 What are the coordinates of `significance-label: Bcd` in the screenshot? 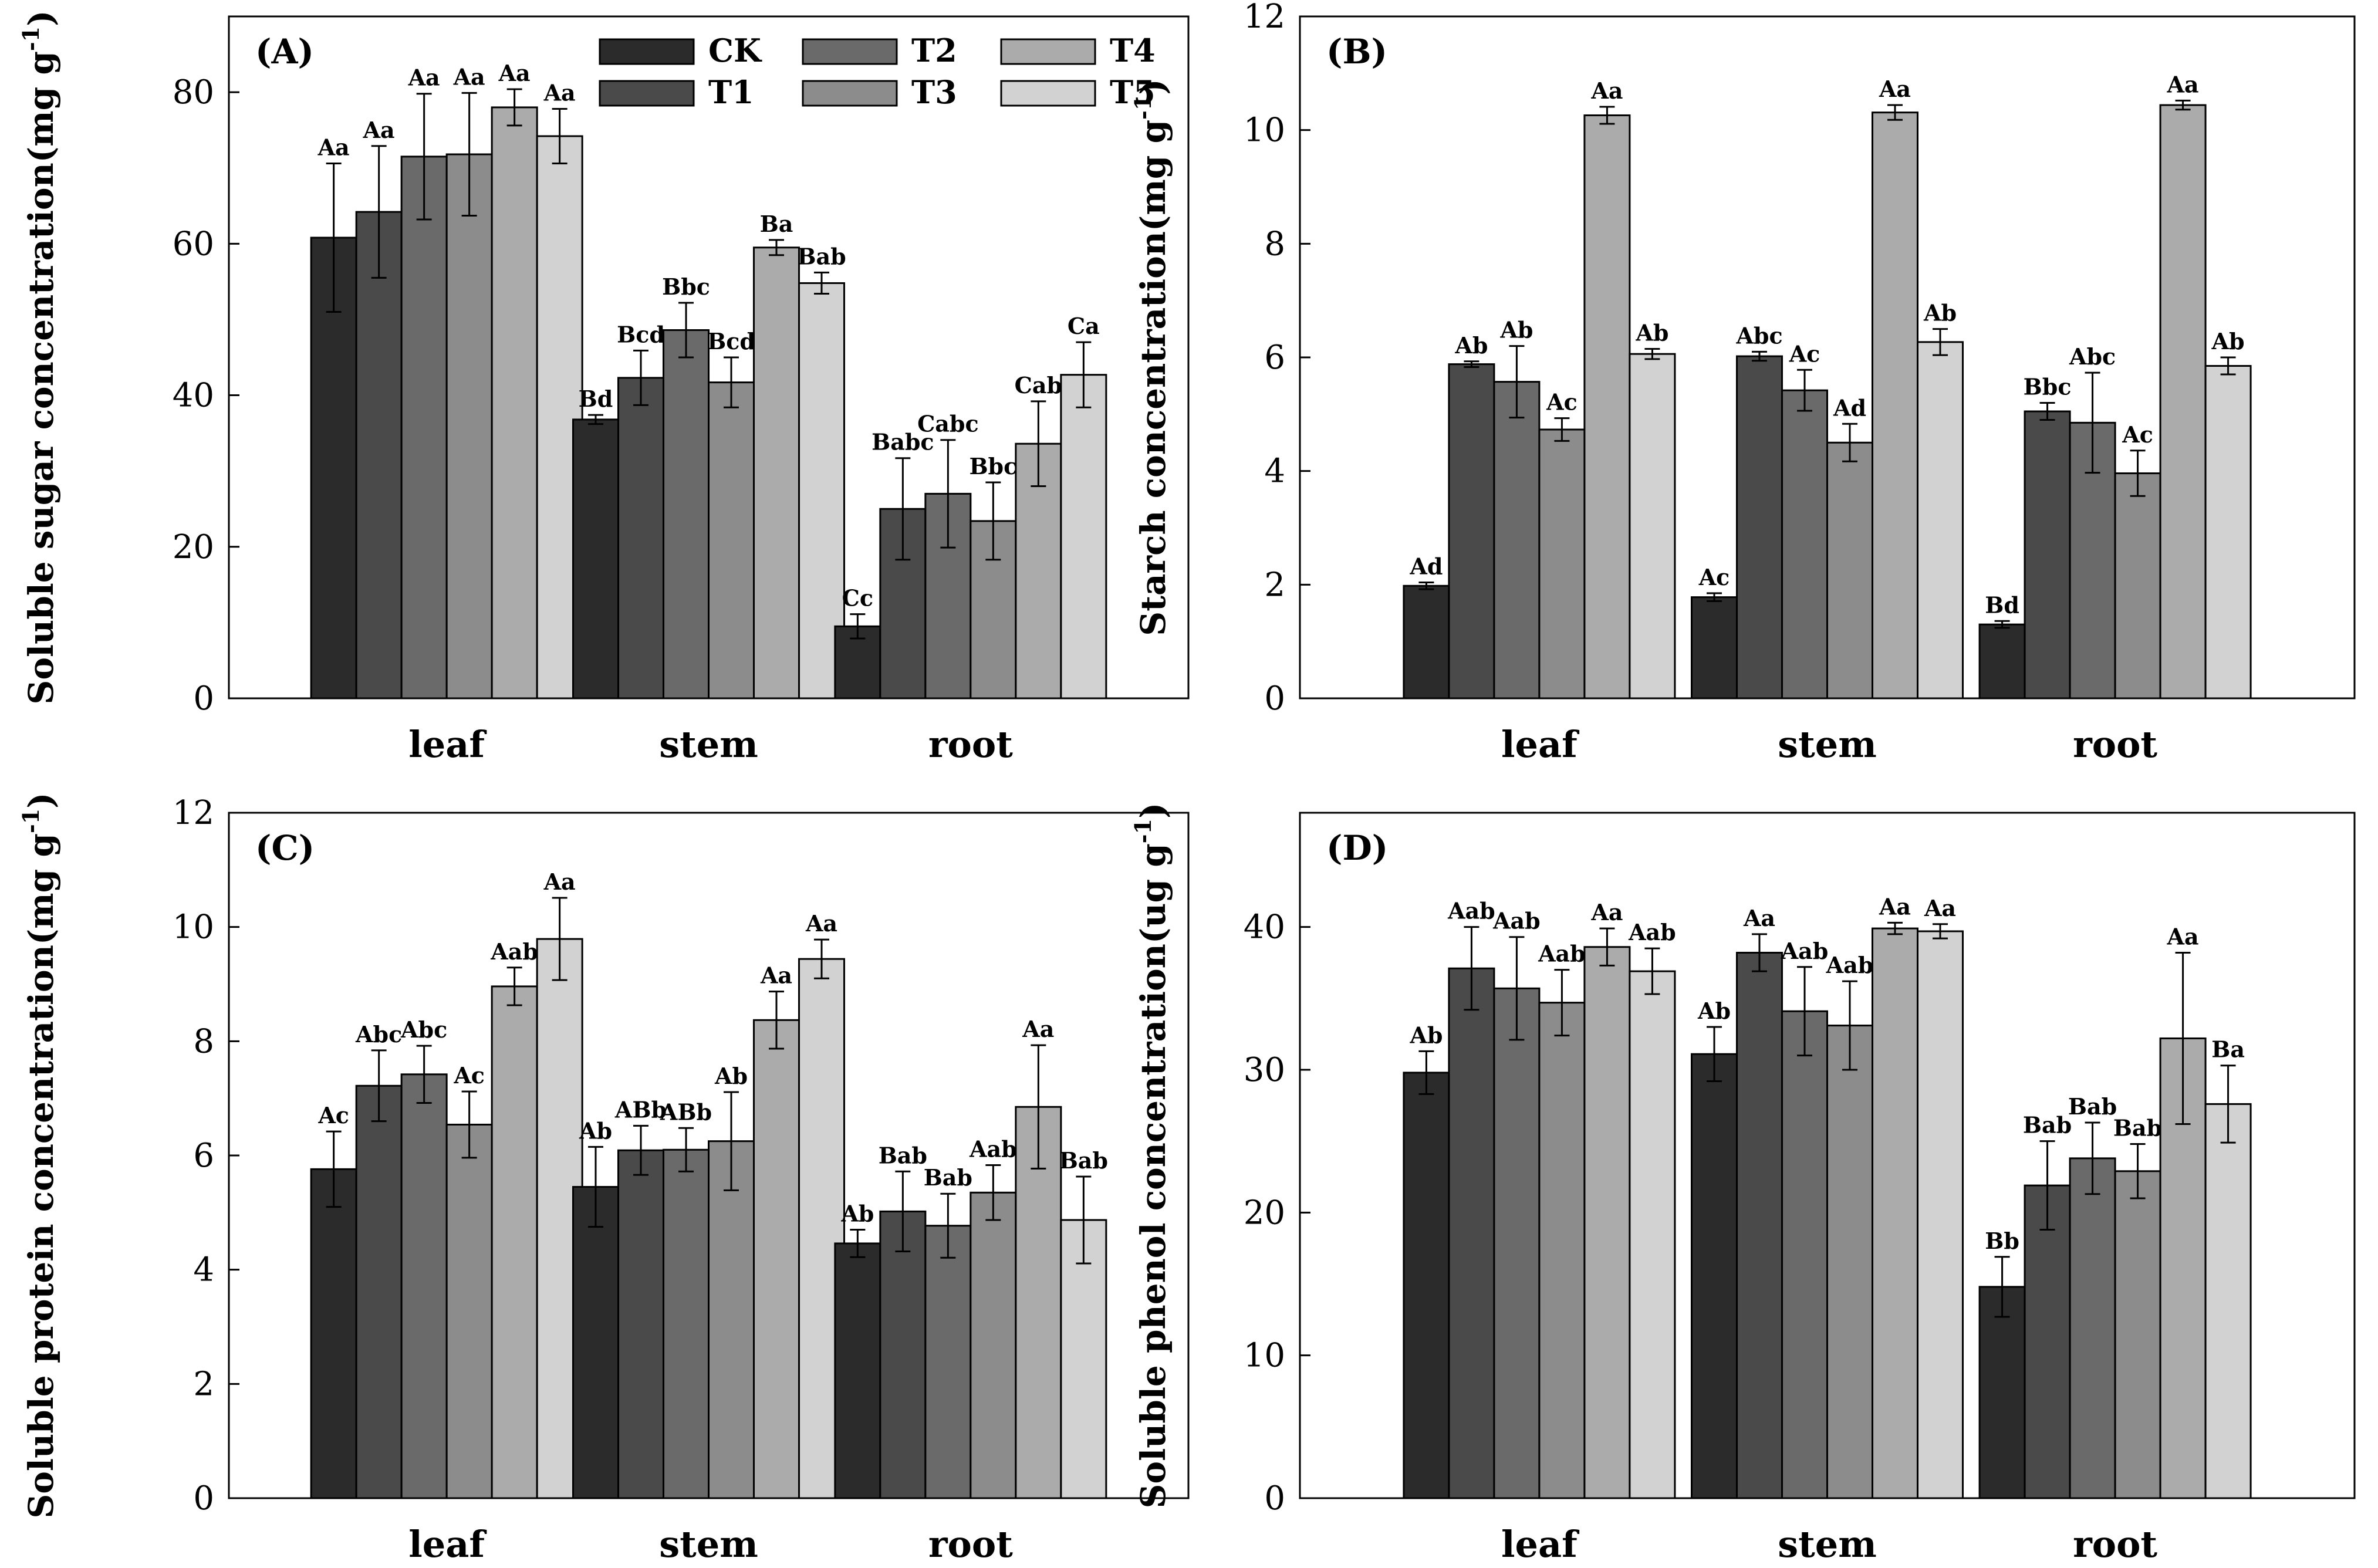 It's located at (641, 334).